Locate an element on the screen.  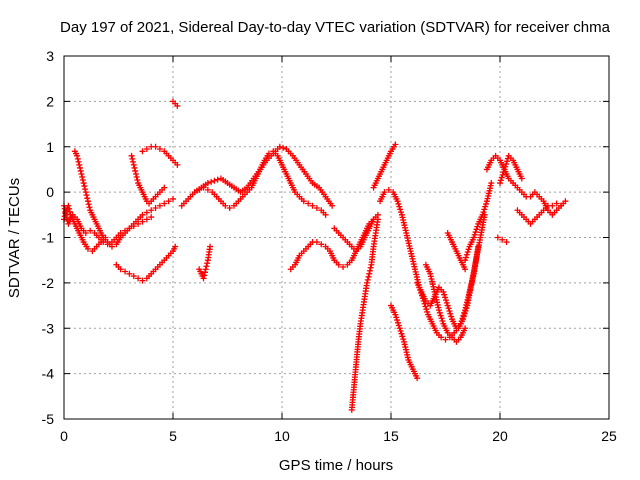
series-s20 is located at coordinates (478, 222).